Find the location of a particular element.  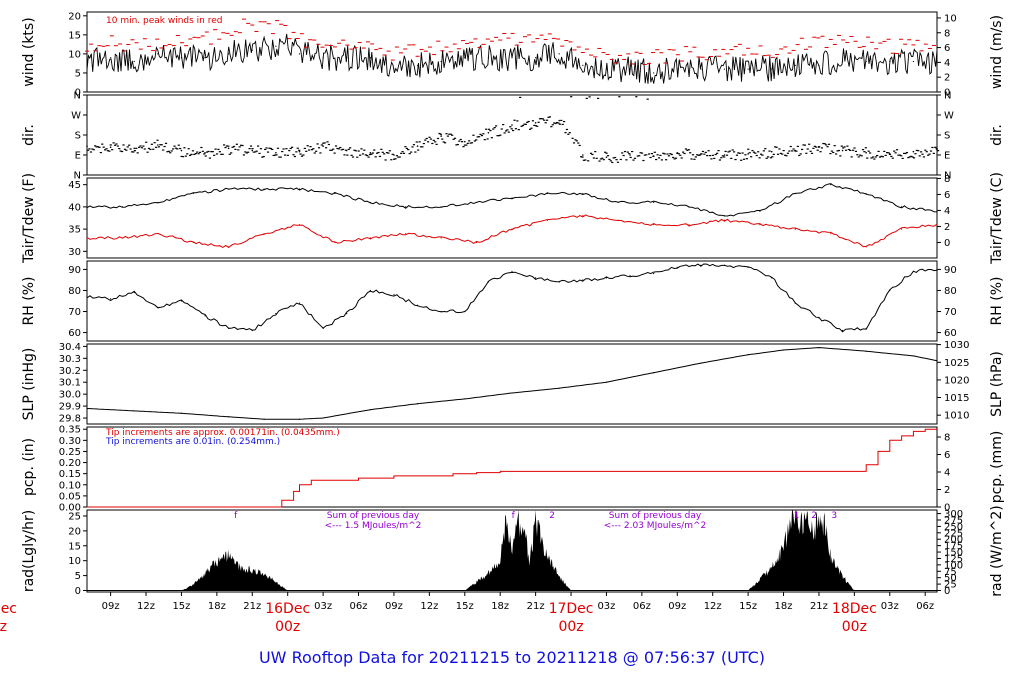

left-axis-label-rh: RH (%) is located at coordinates (29, 301).